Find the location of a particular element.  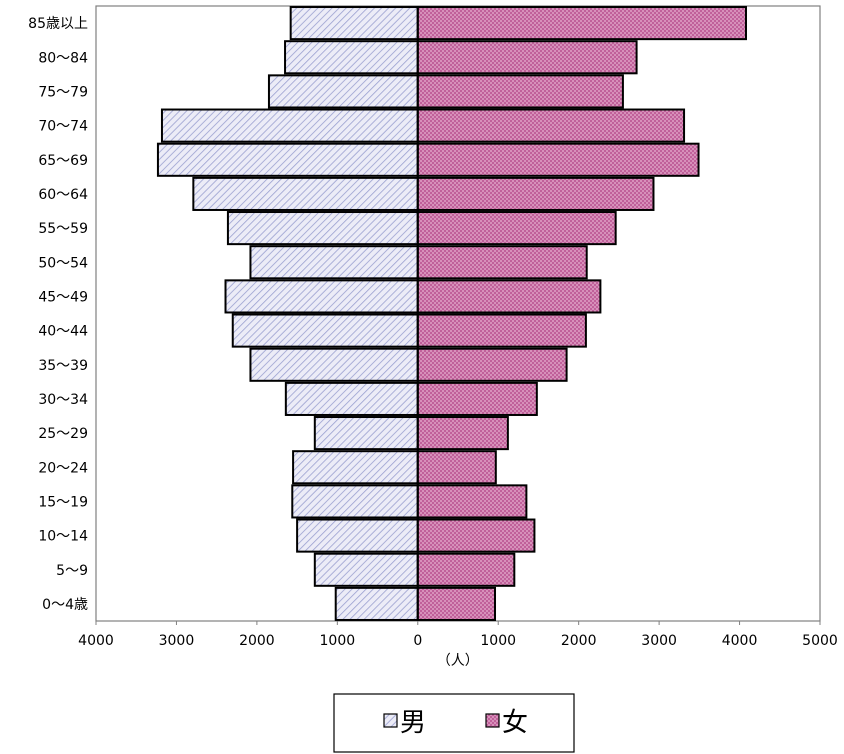

category-label: 20～24 is located at coordinates (63, 468).